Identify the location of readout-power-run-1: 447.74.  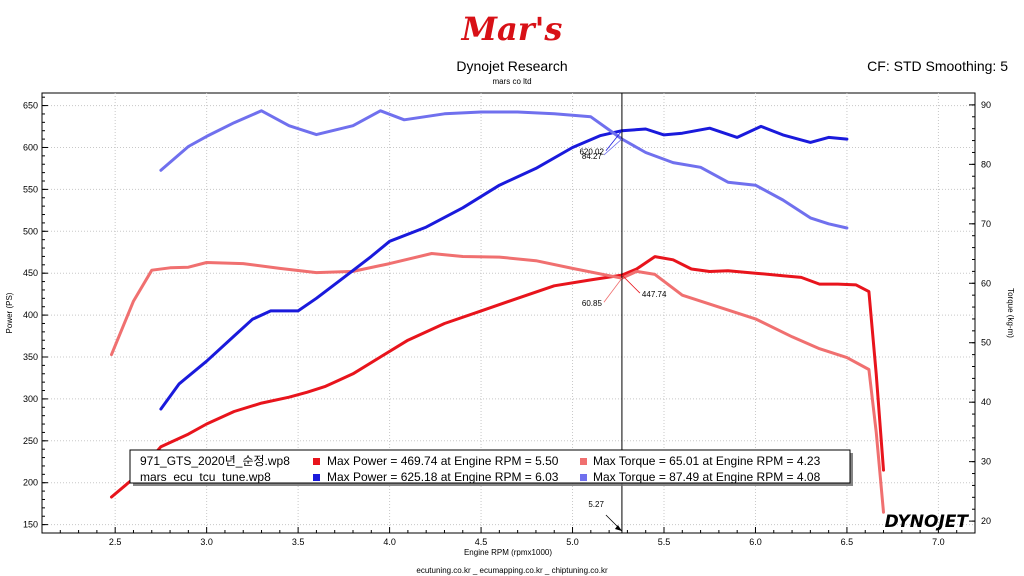
(654, 294).